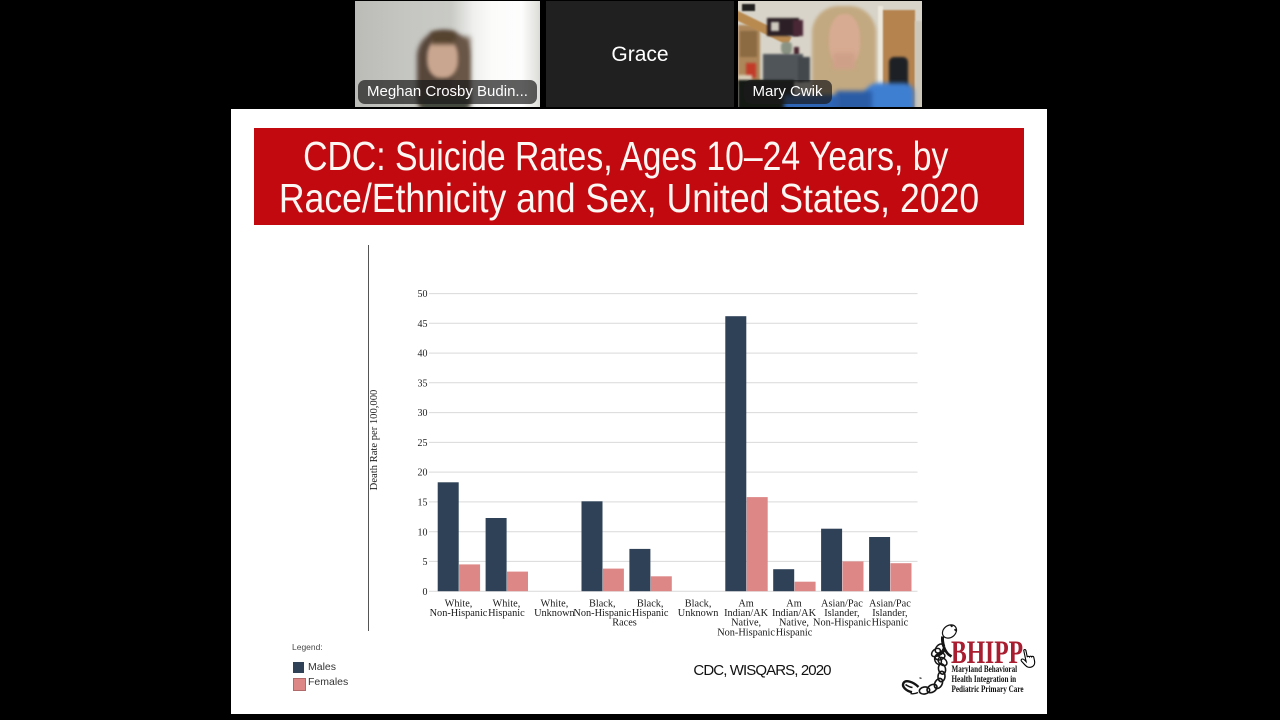  Describe the element at coordinates (985, 668) in the screenshot. I see `svg-text: Maryland Behavioral` at that location.